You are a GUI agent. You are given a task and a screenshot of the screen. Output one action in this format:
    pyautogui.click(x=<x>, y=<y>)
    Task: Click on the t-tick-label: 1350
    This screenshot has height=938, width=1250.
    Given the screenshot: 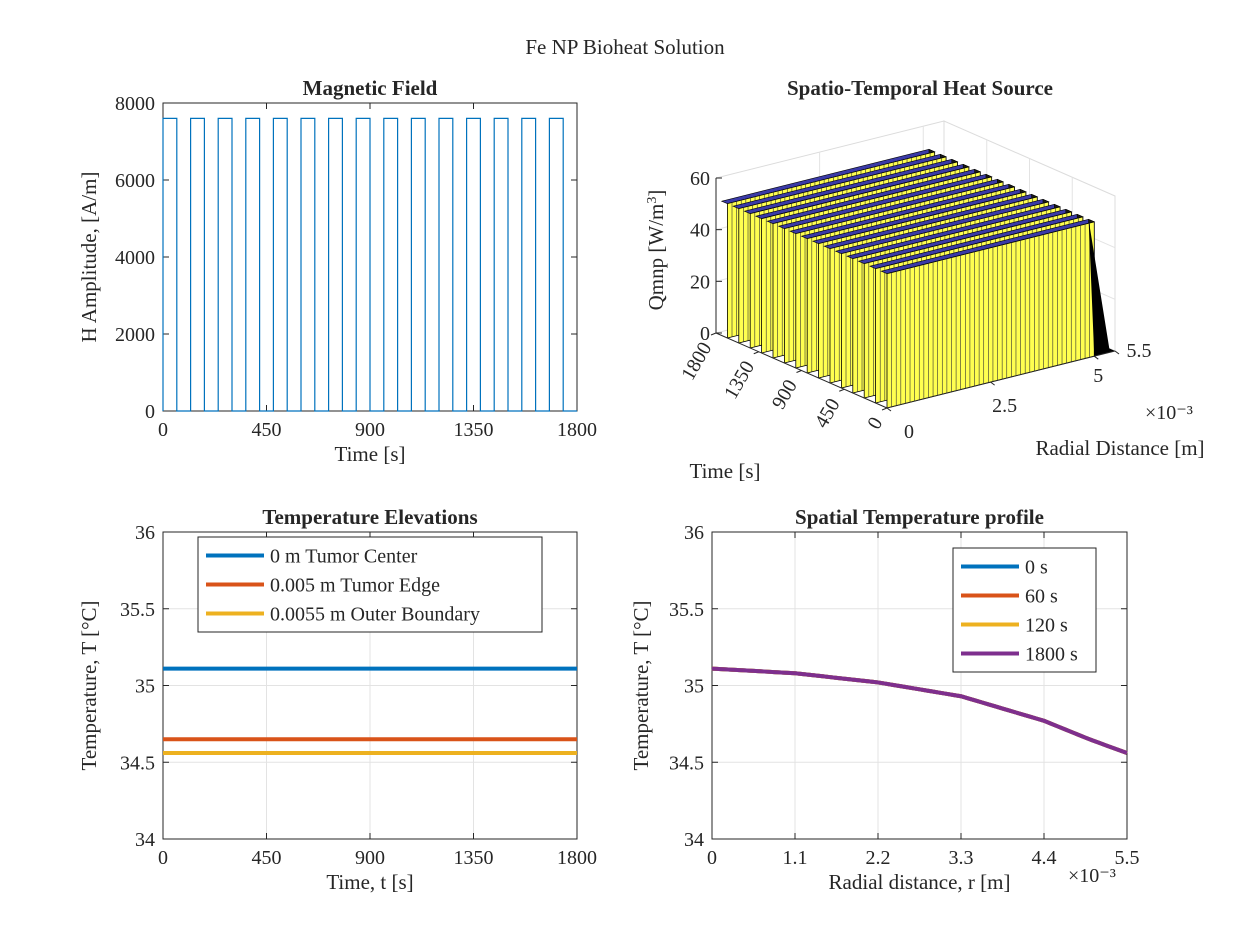 What is the action you would take?
    pyautogui.click(x=739, y=380)
    